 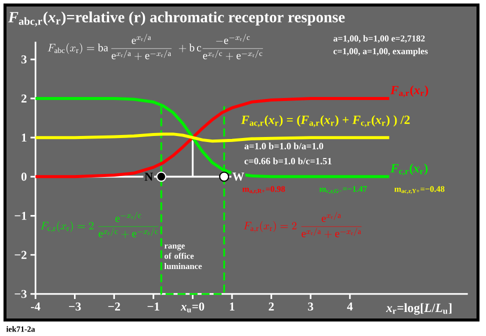 What do you see at coordinates (303, 225) in the screenshot?
I see `annotation: $F_{\mathrm{a,r}}(x_{\mathrm{r}})=2\;\frac{\mathrm{e}^{x_{\mathrm{r}}/\mathrm{a}}}{\mathrm{e}^{x_{\mathrm{r}}/\mathrm{a}}+\mathrm{e}^{-x_{\mathrm{r}}/\mathrm{a}}}$` at bounding box center [303, 225].